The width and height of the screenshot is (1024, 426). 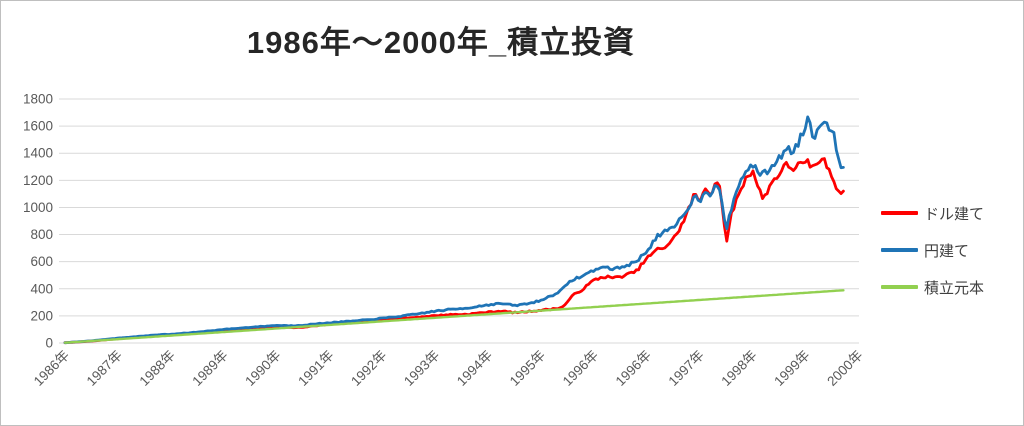 I want to click on x-axis-tick-label: 1990年, so click(x=262, y=368).